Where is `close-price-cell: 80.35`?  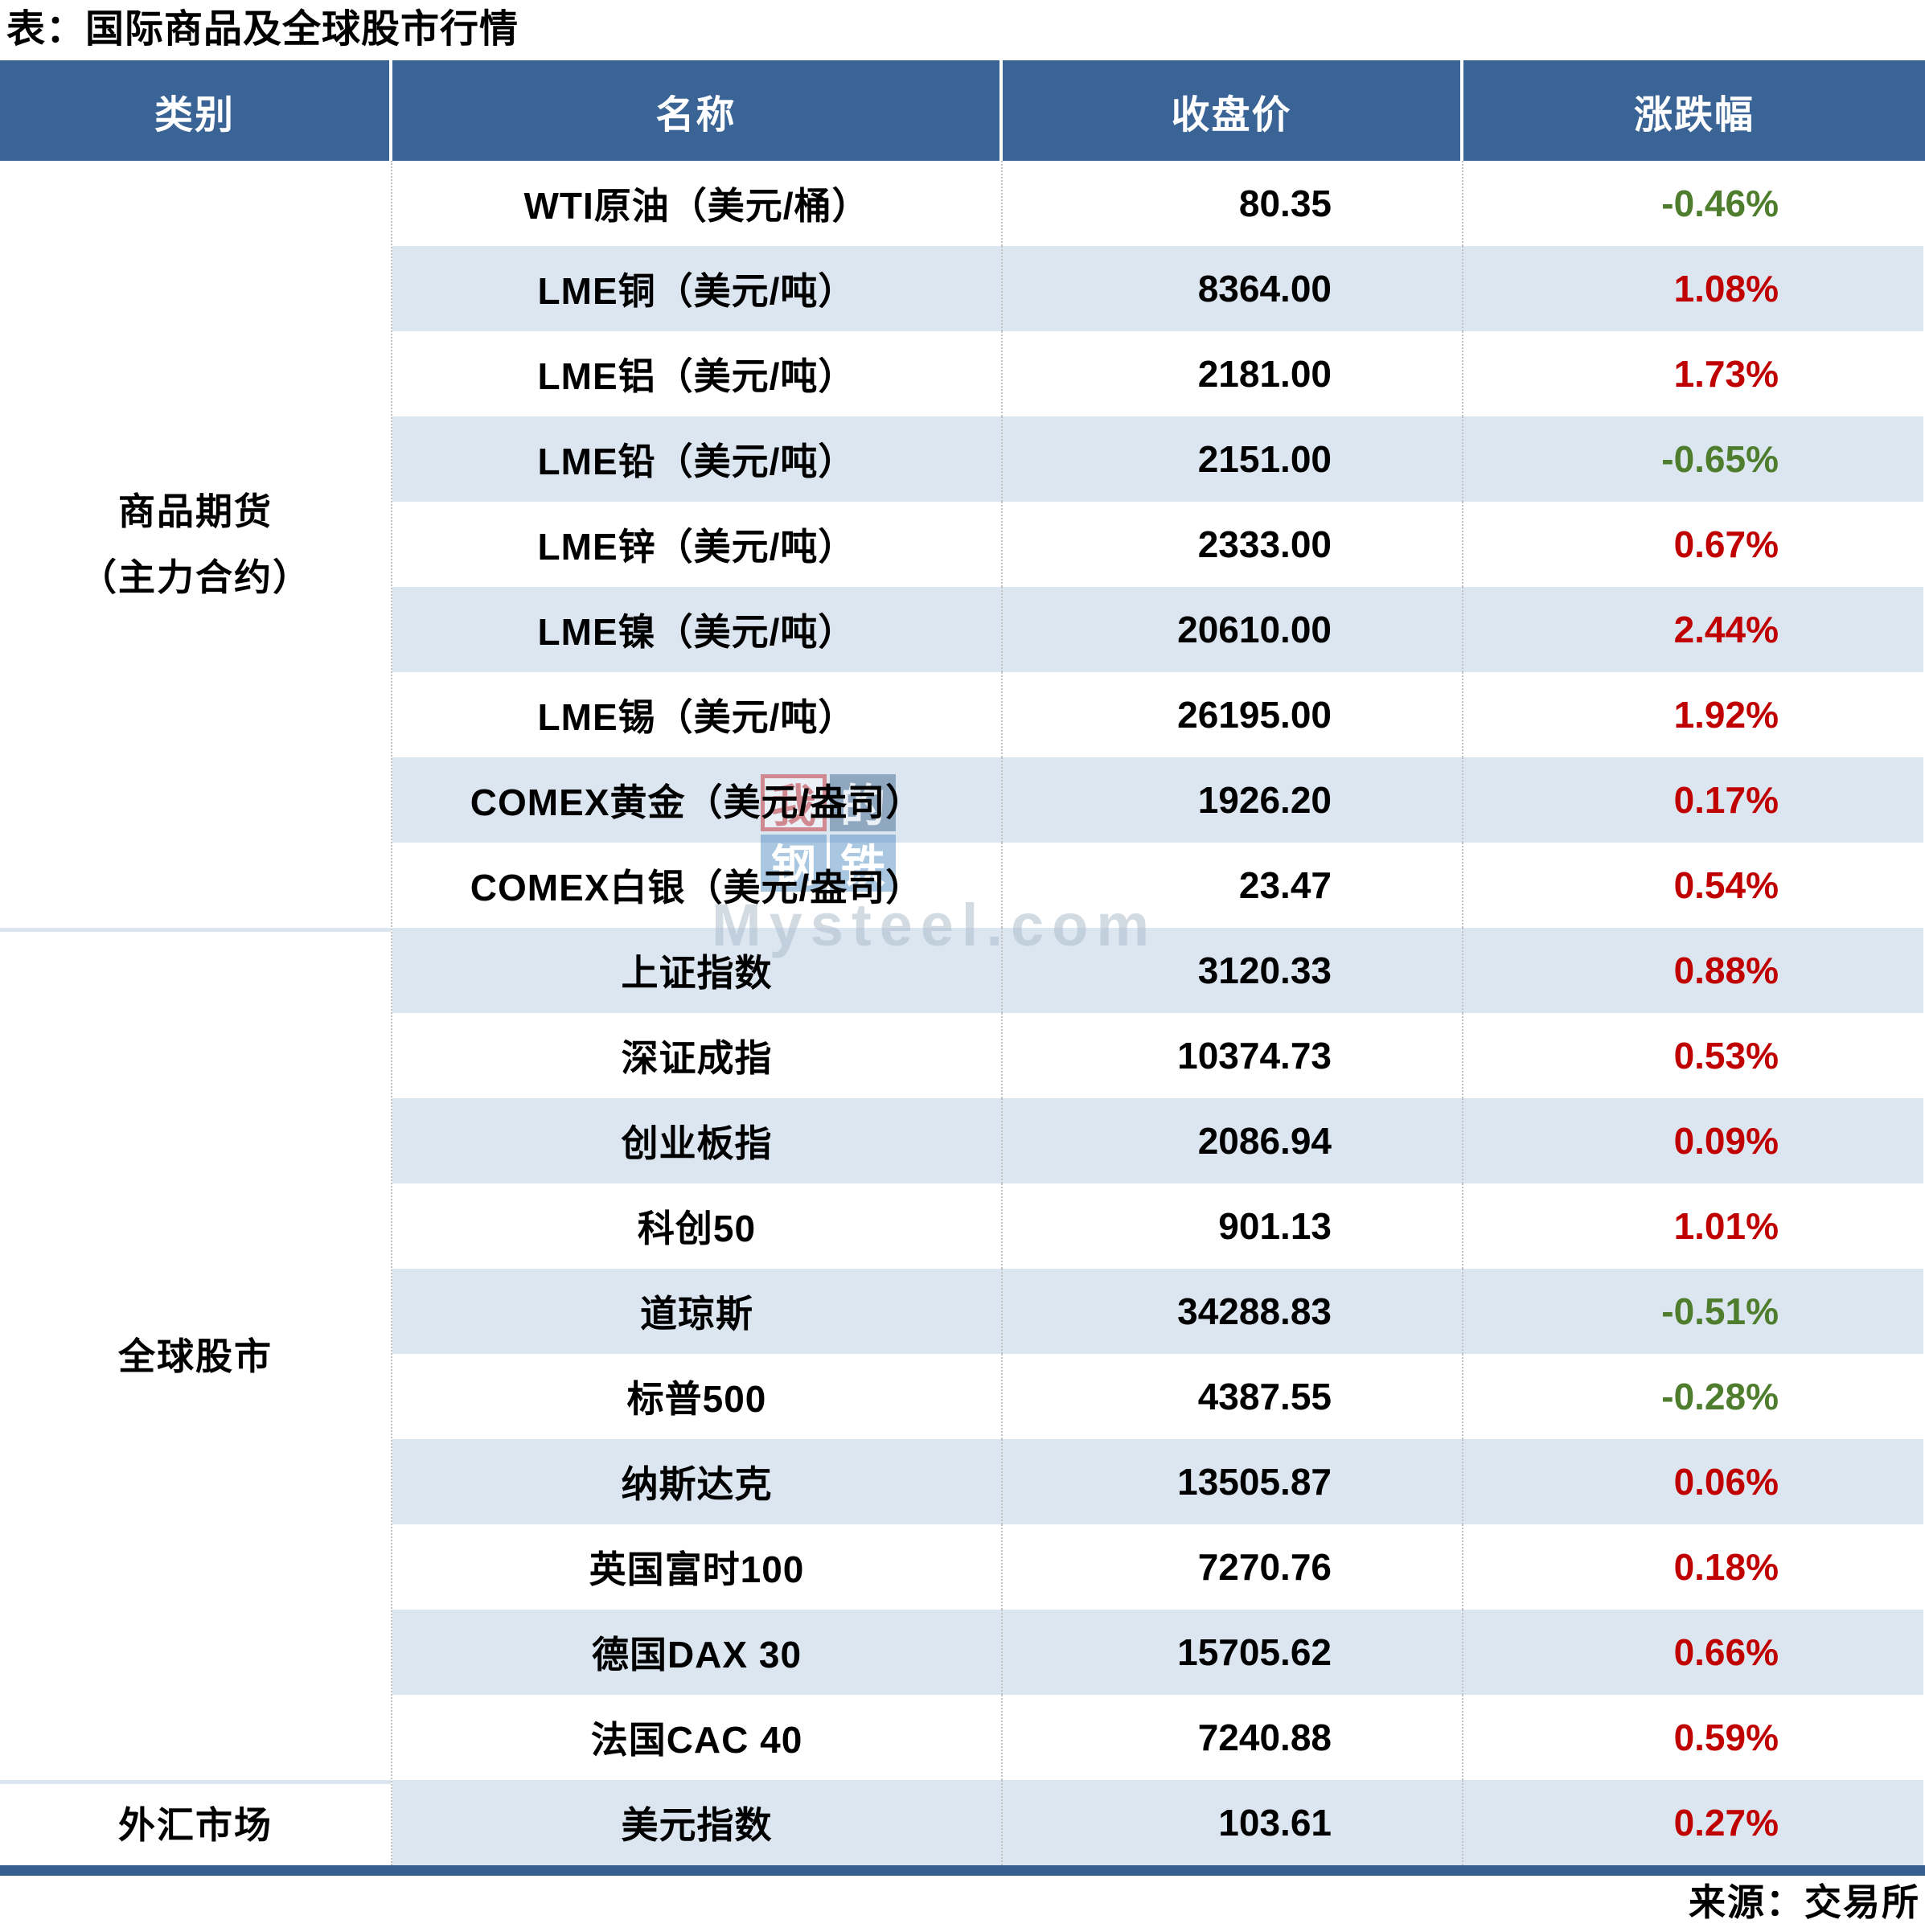 close-price-cell: 80.35 is located at coordinates (1233, 203).